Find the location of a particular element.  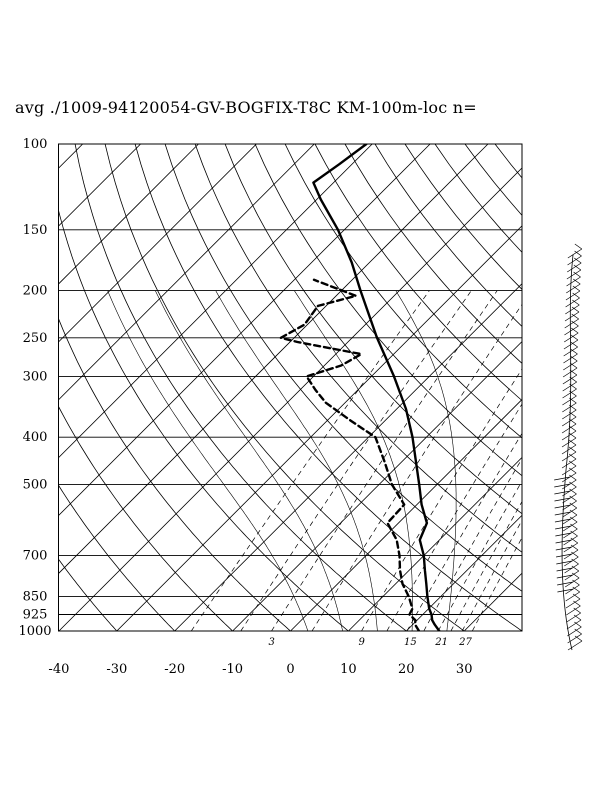

pressure-tick-label: 250 is located at coordinates (35, 338).